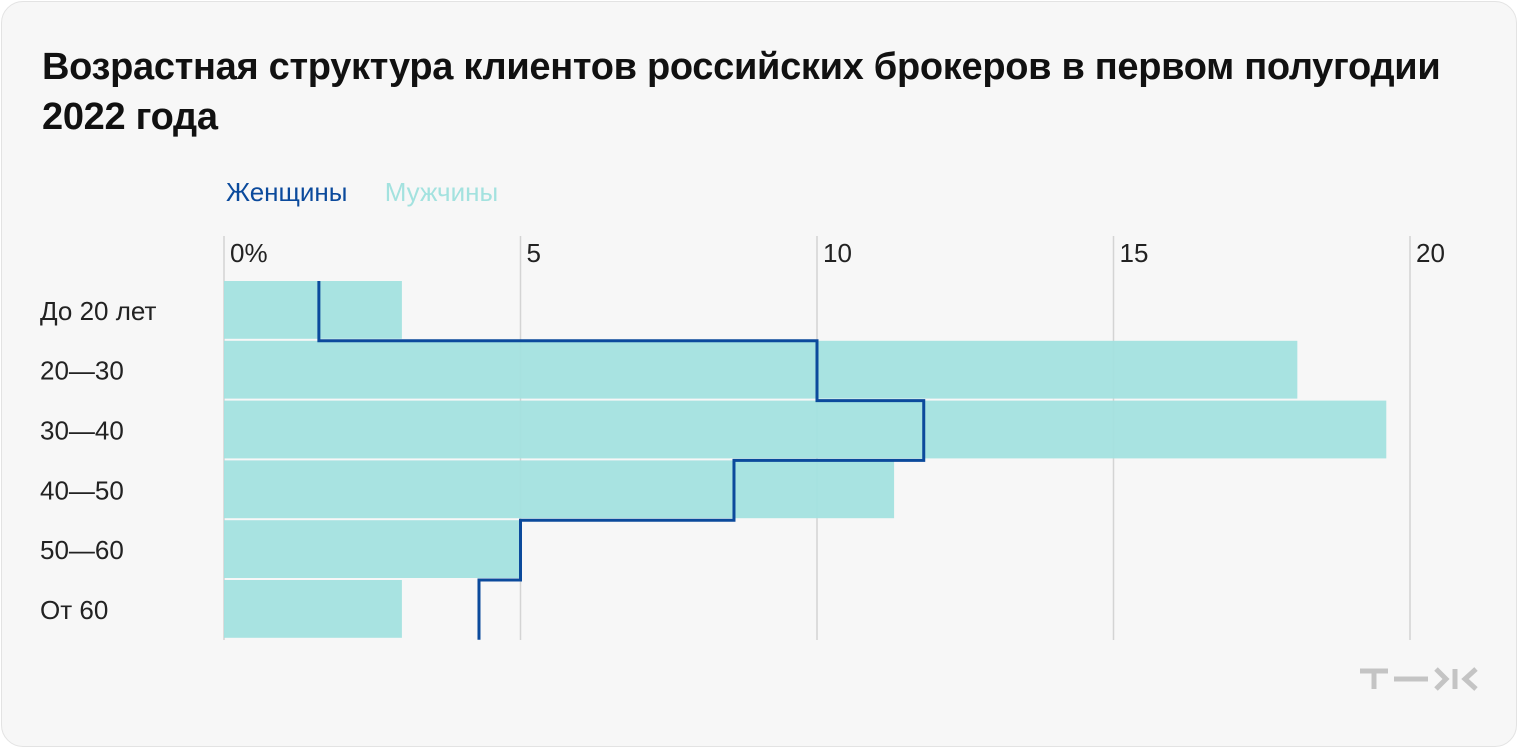  What do you see at coordinates (82, 490) in the screenshot?
I see `category-label: 40—50` at bounding box center [82, 490].